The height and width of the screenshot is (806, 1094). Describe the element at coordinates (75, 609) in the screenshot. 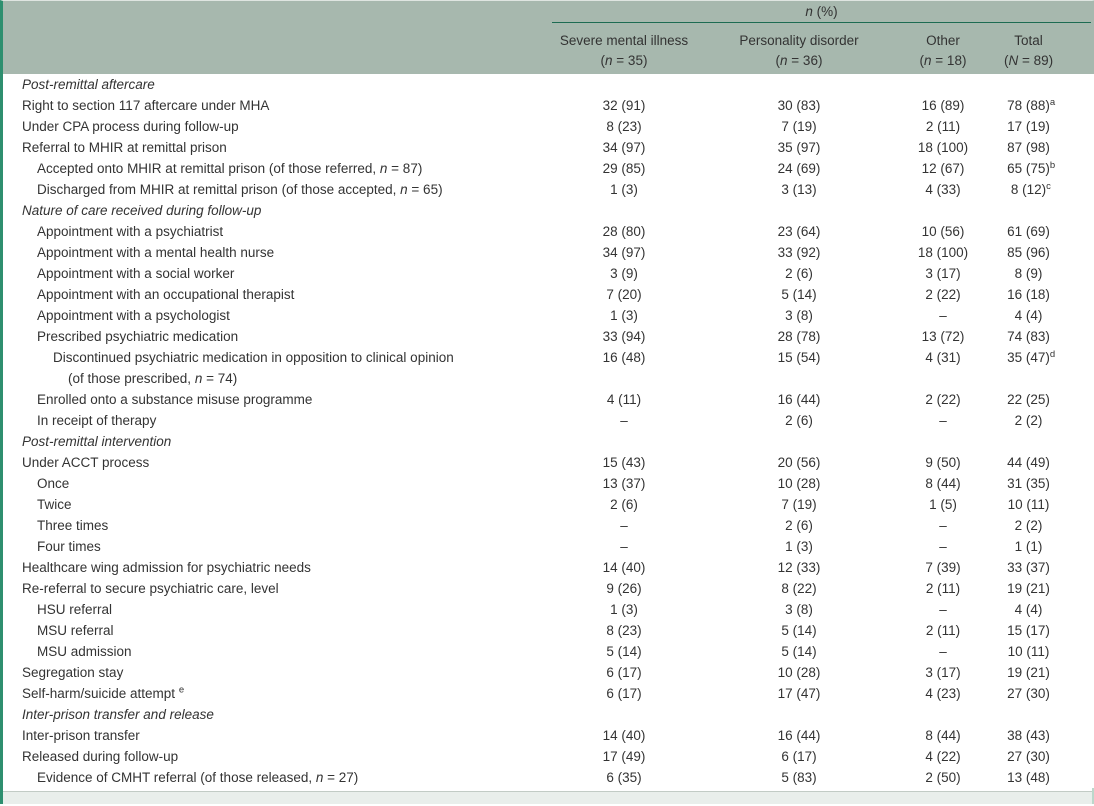

I see `row-label: HSU referral` at that location.